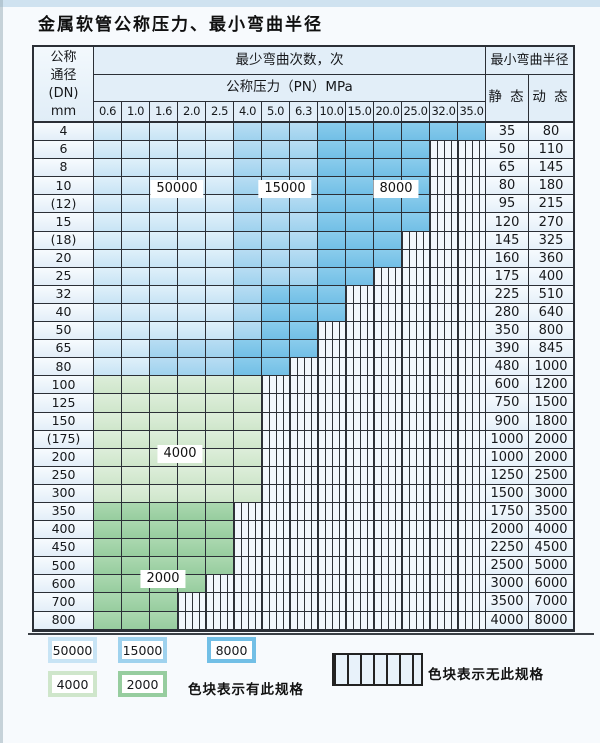  Describe the element at coordinates (551, 331) in the screenshot. I see `dynamic-radius-value: 800` at that location.